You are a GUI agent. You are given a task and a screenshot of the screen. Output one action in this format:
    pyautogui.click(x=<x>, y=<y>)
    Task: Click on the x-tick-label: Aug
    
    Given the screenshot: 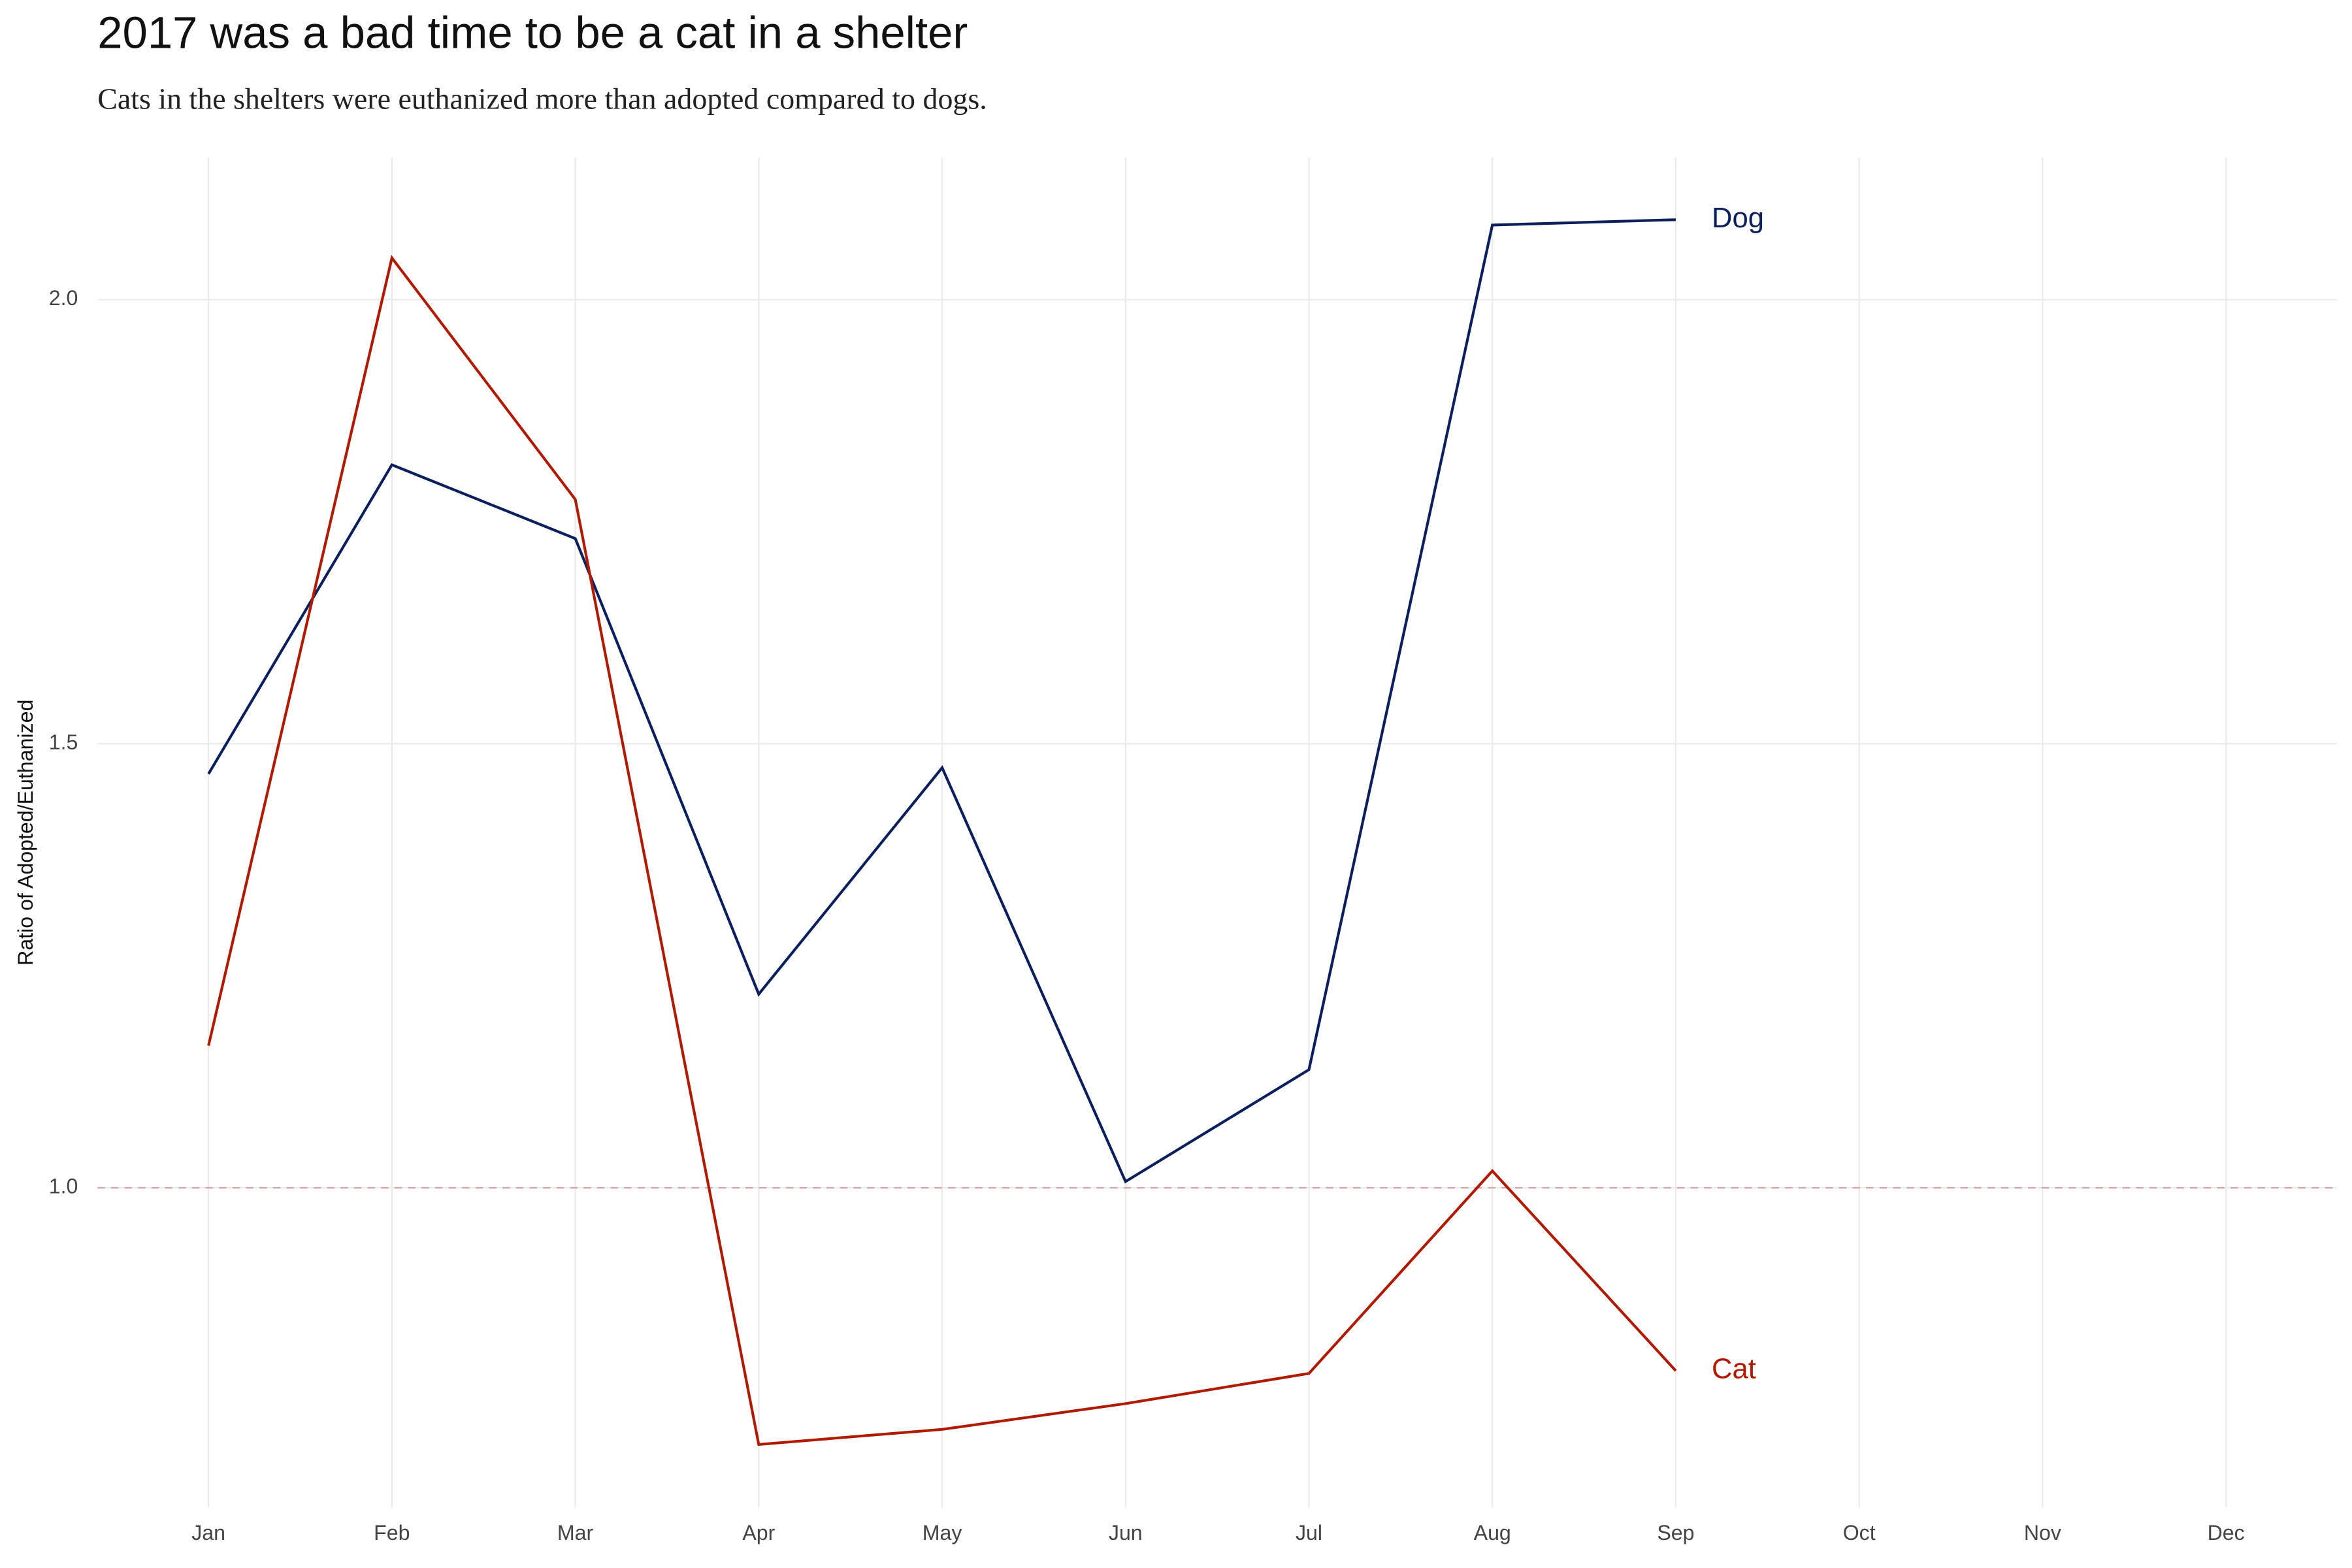 What is the action you would take?
    pyautogui.click(x=1492, y=1532)
    